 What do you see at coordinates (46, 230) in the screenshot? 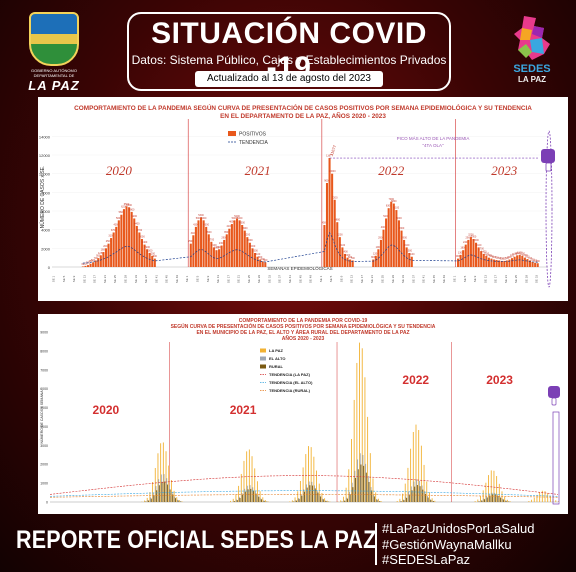
I see `y-tick-label: 4000` at bounding box center [46, 230].